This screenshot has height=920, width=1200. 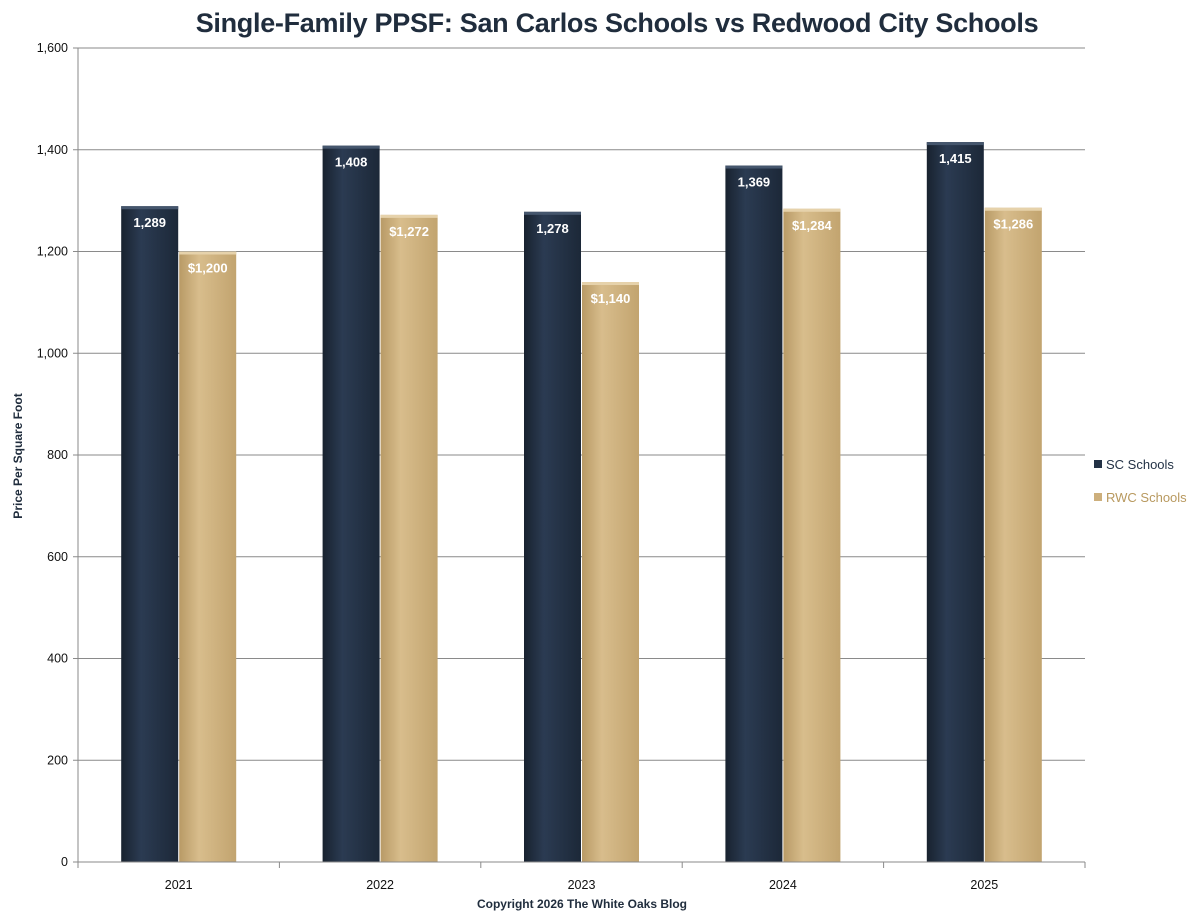 What do you see at coordinates (409, 231) in the screenshot?
I see `data-label: $1,272` at bounding box center [409, 231].